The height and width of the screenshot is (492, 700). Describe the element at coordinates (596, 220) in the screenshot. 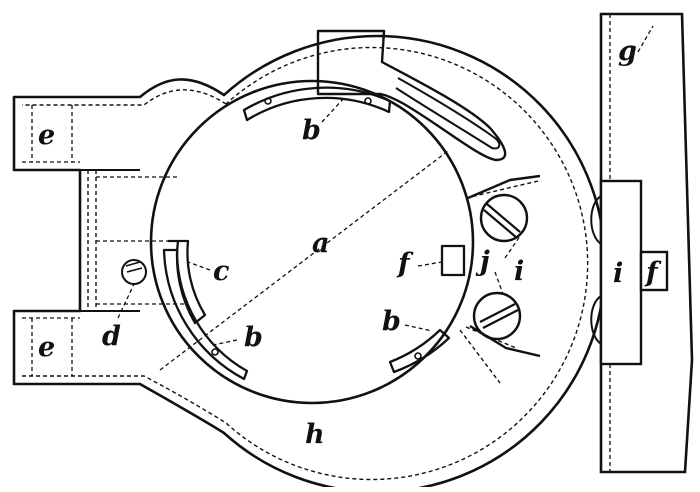

I see `side-screw-upper` at that location.